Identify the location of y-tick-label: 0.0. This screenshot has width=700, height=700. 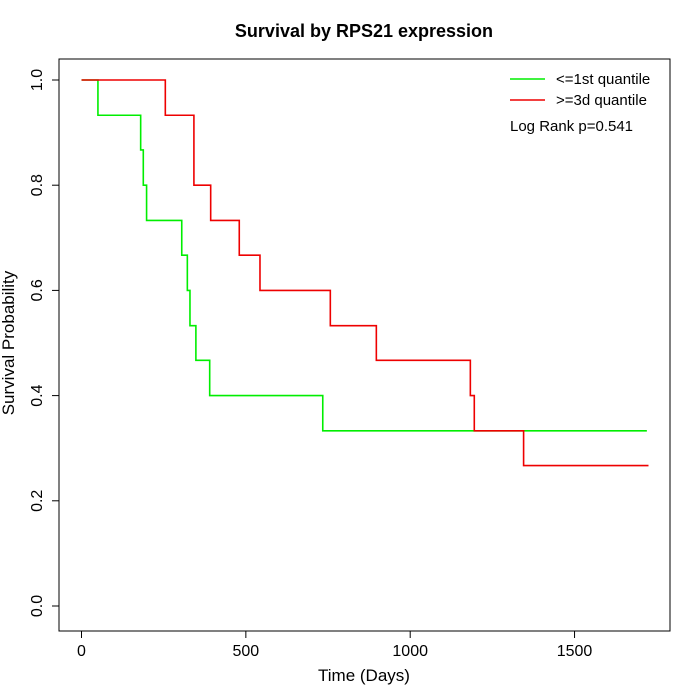
(37, 606).